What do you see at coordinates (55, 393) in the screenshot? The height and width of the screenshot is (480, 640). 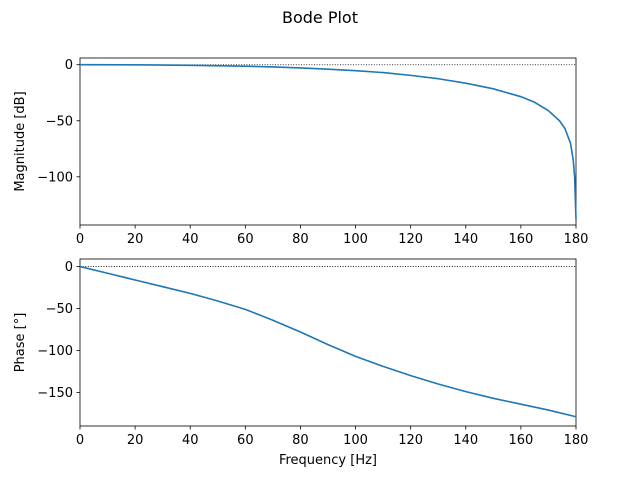 I see `y-tick-label: −150` at bounding box center [55, 393].